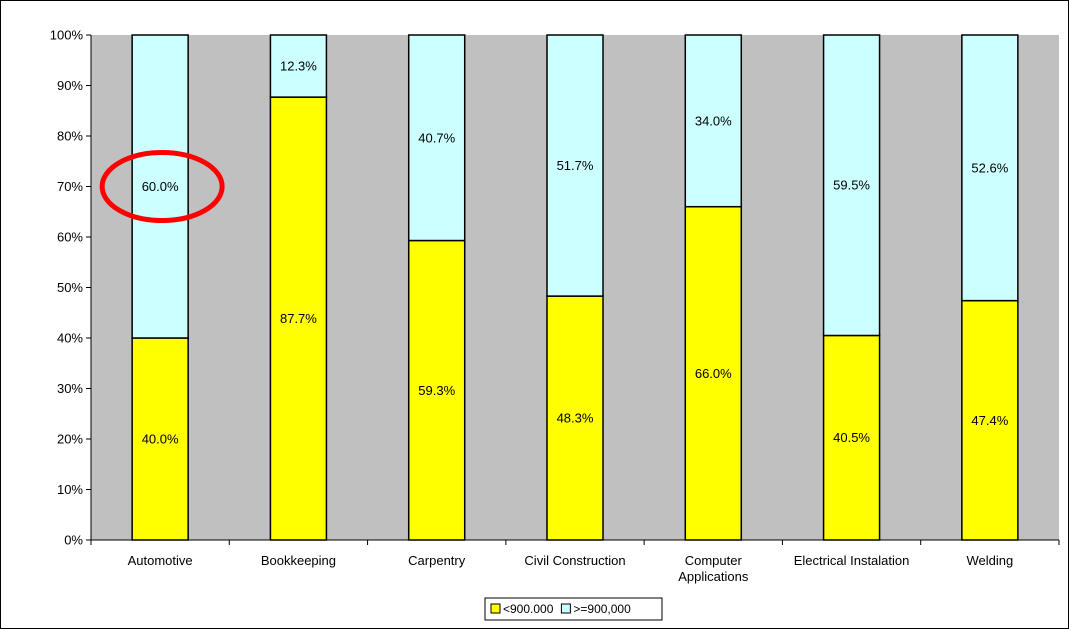 Image resolution: width=1069 pixels, height=629 pixels. I want to click on bar-value-label: 40.7%, so click(436, 137).